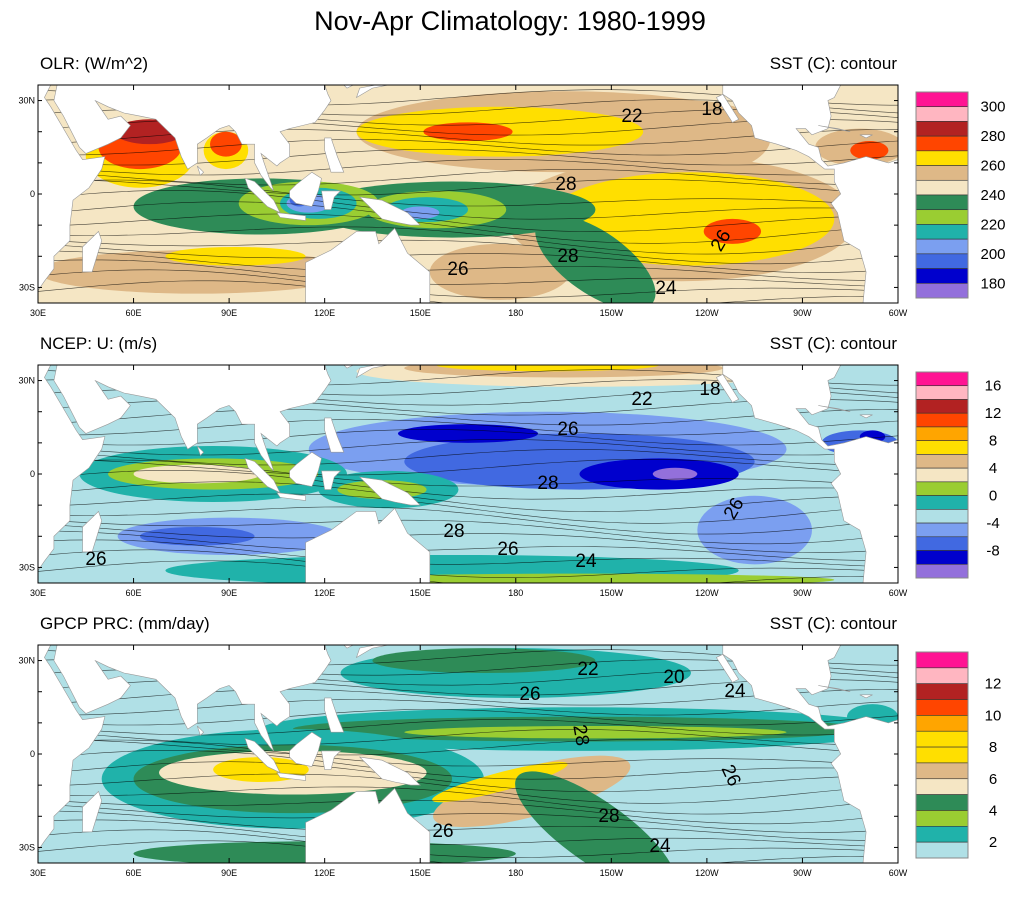 This screenshot has width=1016, height=897. I want to click on colorbar-label: 16, so click(993, 386).